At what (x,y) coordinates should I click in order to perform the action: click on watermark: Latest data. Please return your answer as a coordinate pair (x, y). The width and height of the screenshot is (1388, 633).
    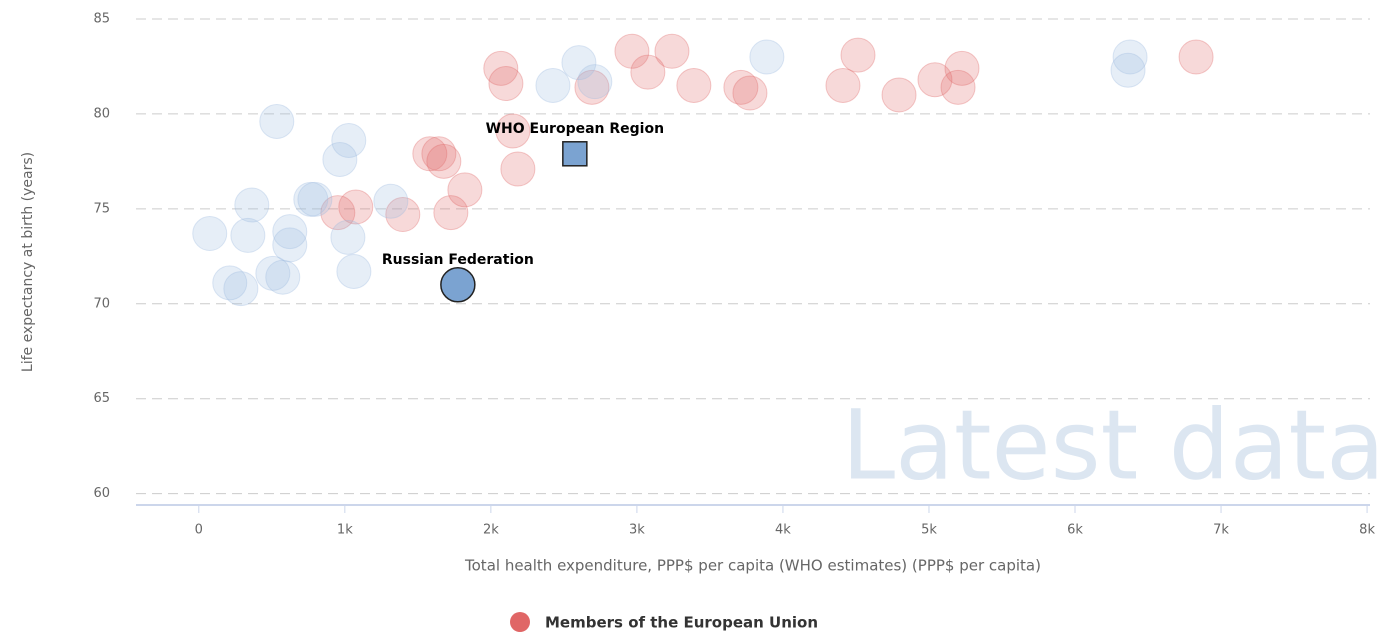
    Looking at the image, I should click on (1113, 445).